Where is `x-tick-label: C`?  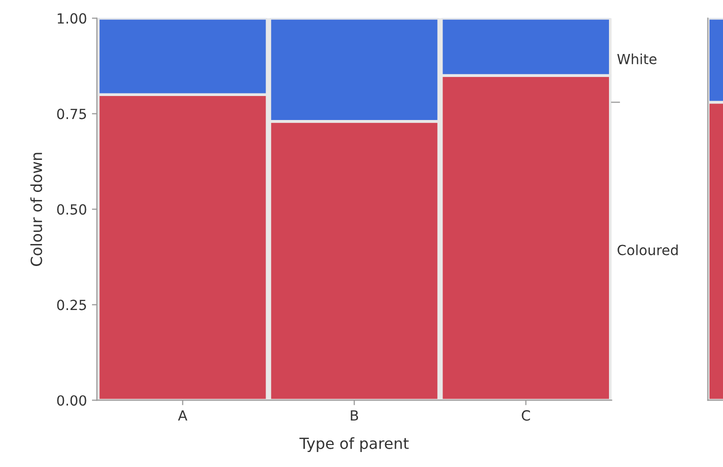 x-tick-label: C is located at coordinates (526, 415).